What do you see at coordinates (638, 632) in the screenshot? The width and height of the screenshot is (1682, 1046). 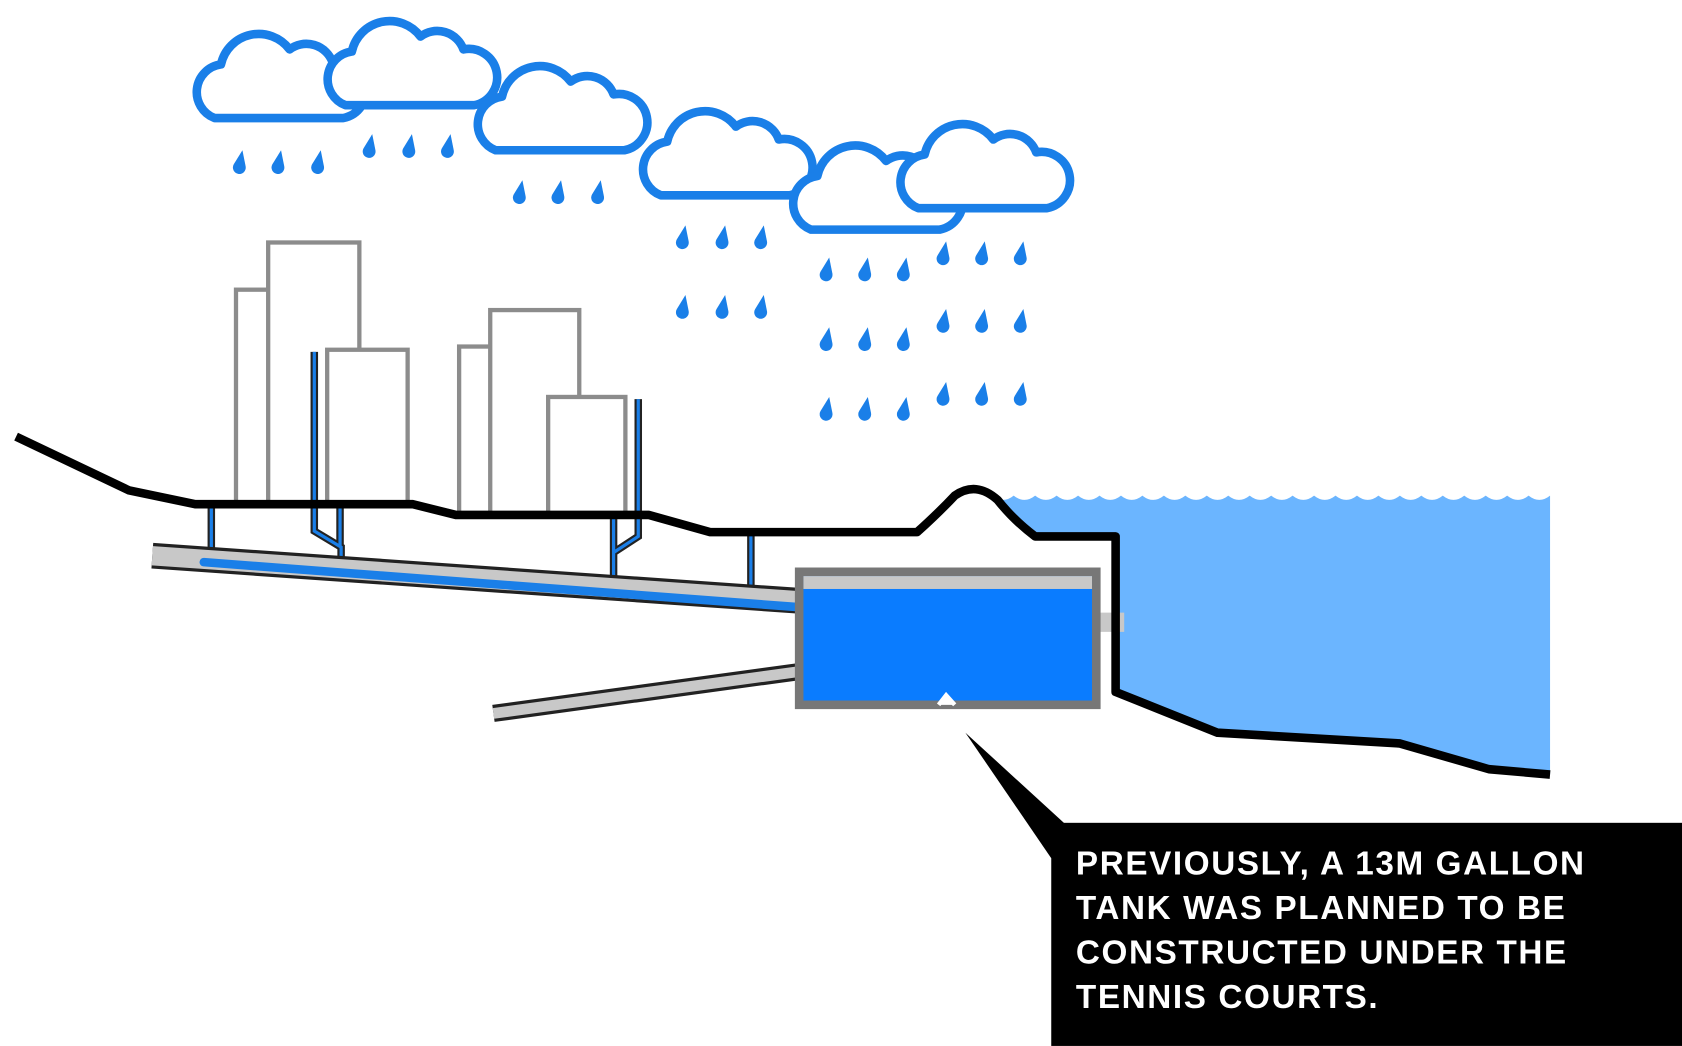 I see `pipes` at bounding box center [638, 632].